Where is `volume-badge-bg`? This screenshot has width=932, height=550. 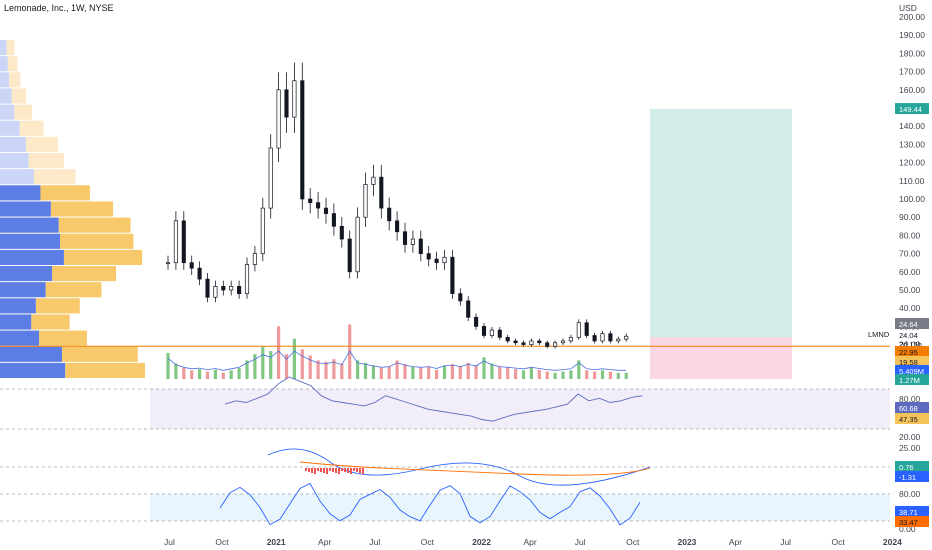
volume-badge-bg is located at coordinates (912, 370).